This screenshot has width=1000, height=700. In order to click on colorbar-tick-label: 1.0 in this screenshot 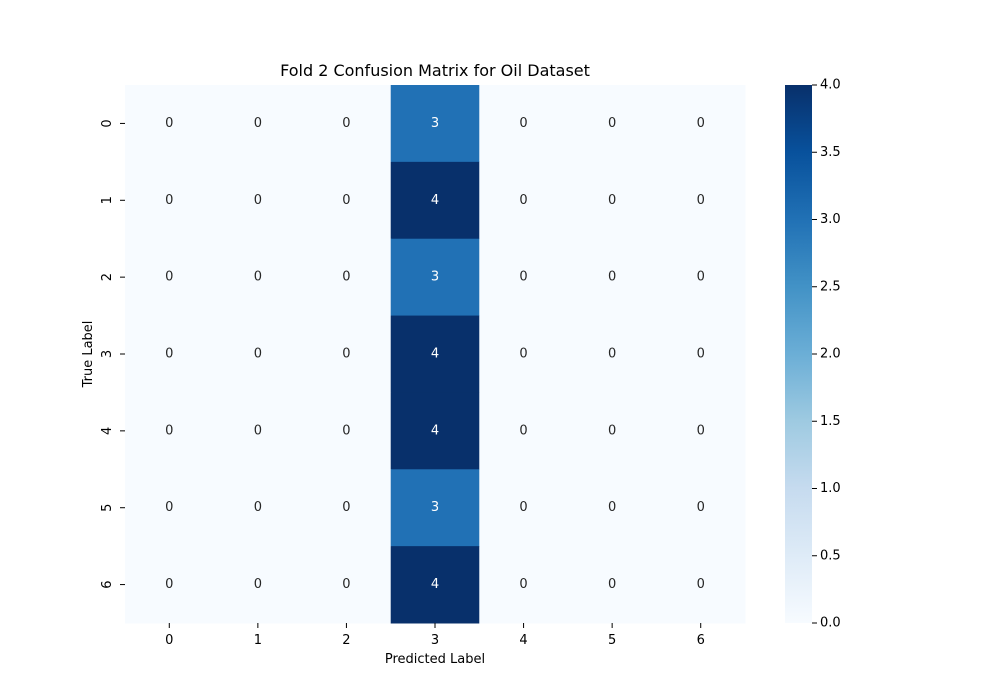, I will do `click(830, 488)`.